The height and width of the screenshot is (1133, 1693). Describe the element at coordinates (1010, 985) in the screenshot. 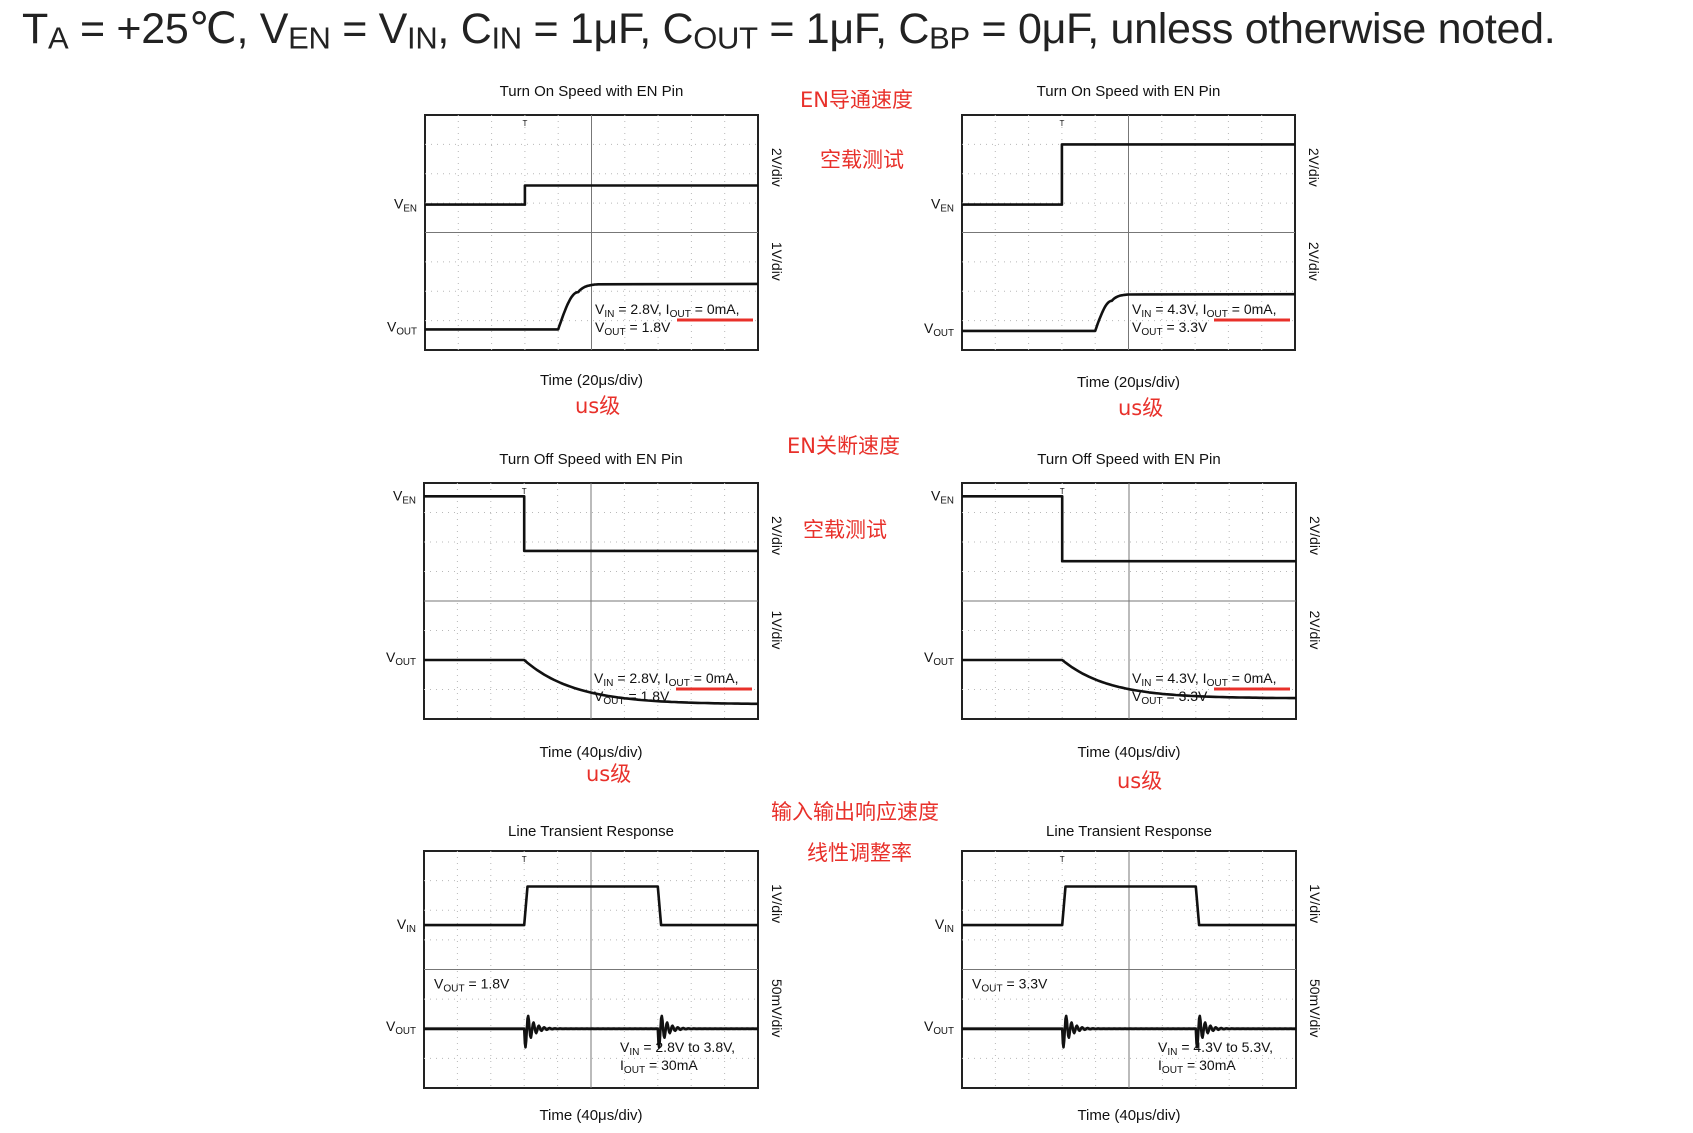

I see `vout-label: VOUT = 3.3V` at that location.